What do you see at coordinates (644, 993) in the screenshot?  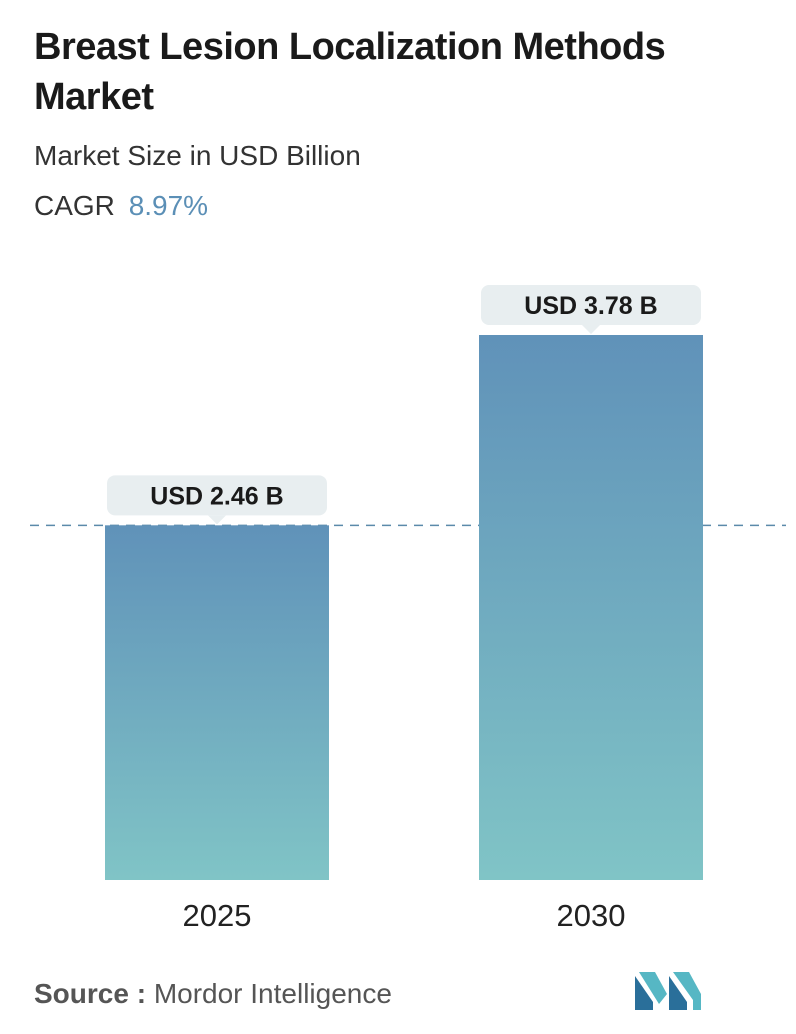 I see `logo-shape-left` at bounding box center [644, 993].